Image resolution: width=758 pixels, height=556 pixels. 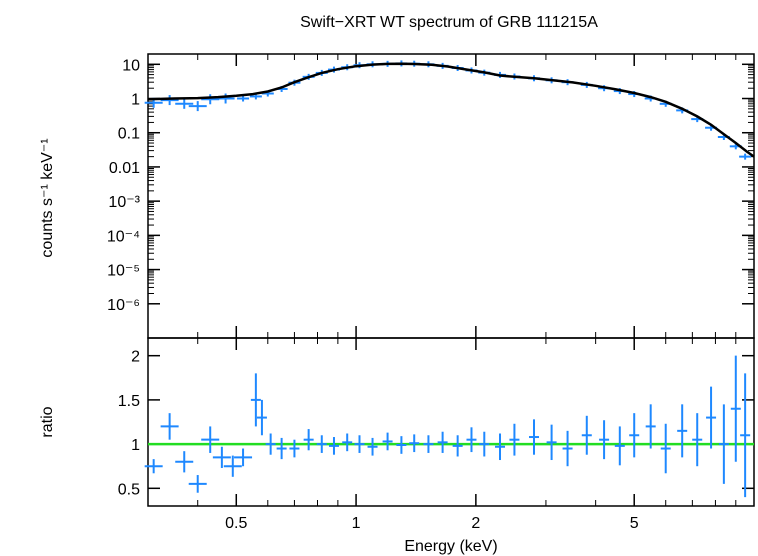 What do you see at coordinates (123, 271) in the screenshot?
I see `top-y-tick-label: 10⁻⁵` at bounding box center [123, 271].